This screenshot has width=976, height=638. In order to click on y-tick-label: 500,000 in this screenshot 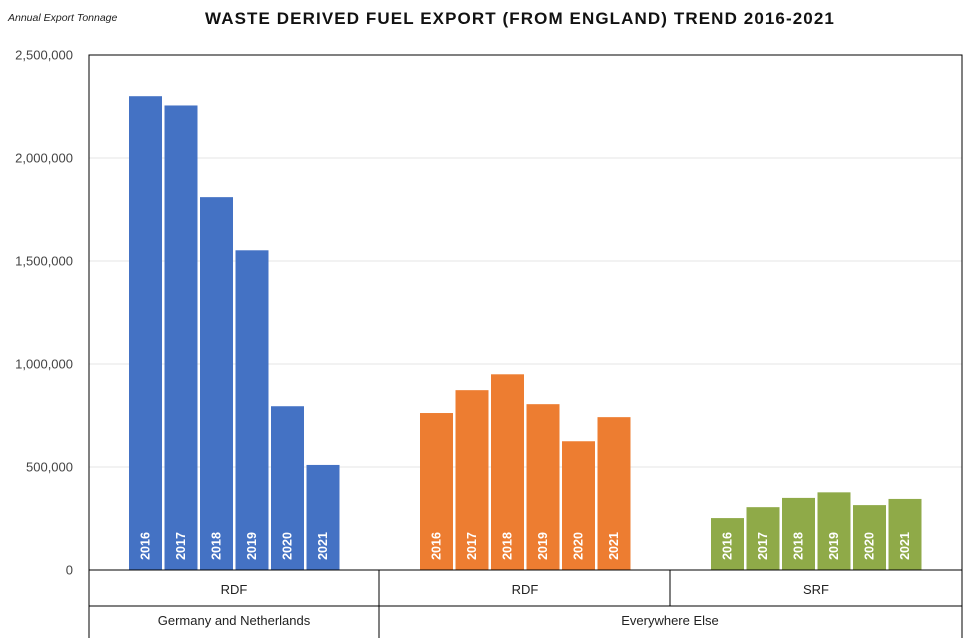, I will do `click(49, 467)`.